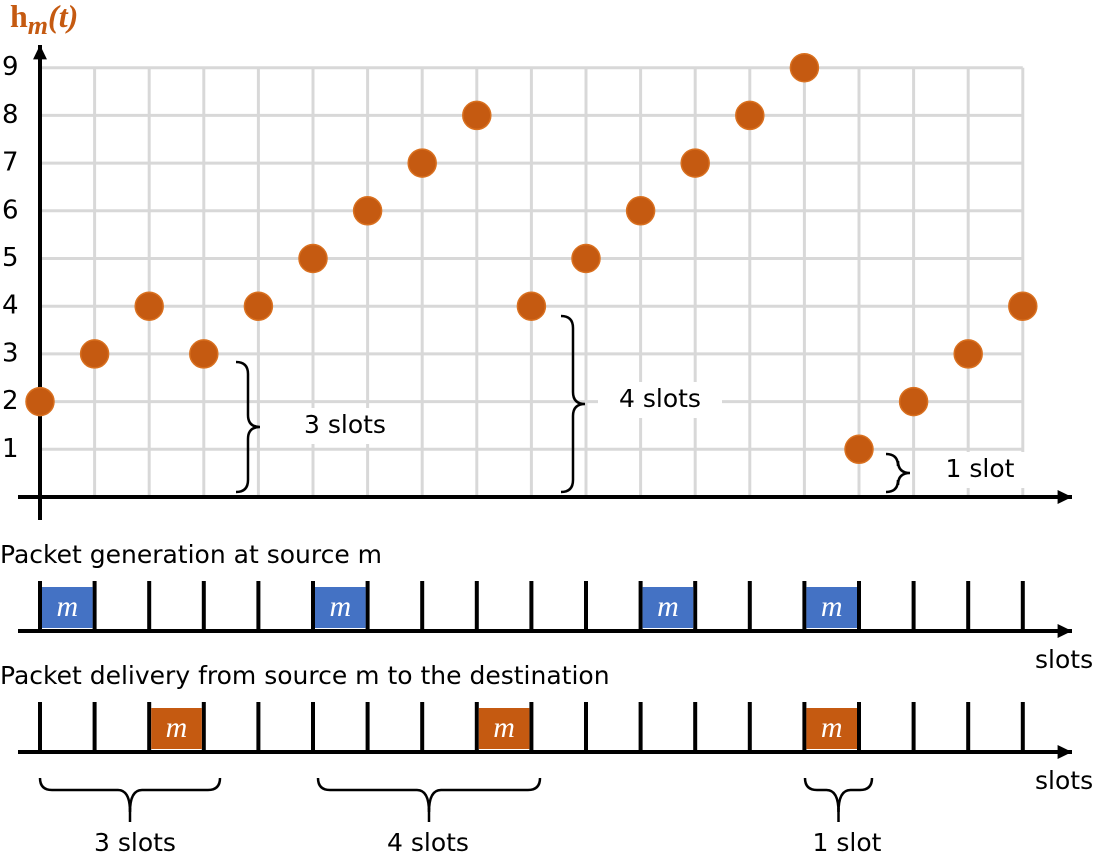 This screenshot has height=857, width=1097. I want to click on y-axis-label: hm(t), so click(44, 20).